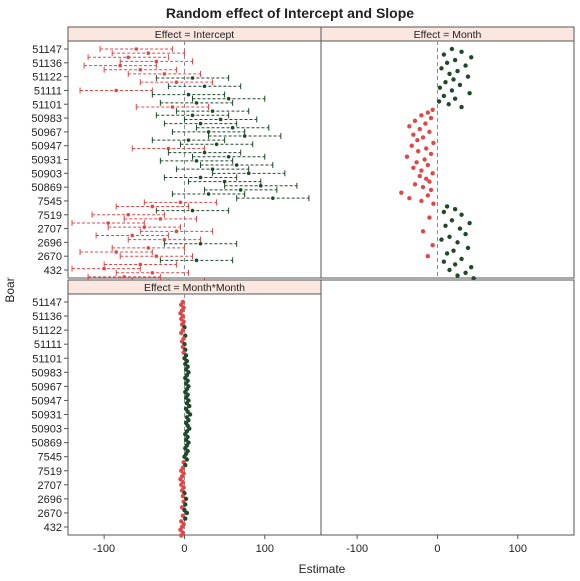 The image size is (580, 581). What do you see at coordinates (46, 444) in the screenshot?
I see `y-tick-label: 50869` at bounding box center [46, 444].